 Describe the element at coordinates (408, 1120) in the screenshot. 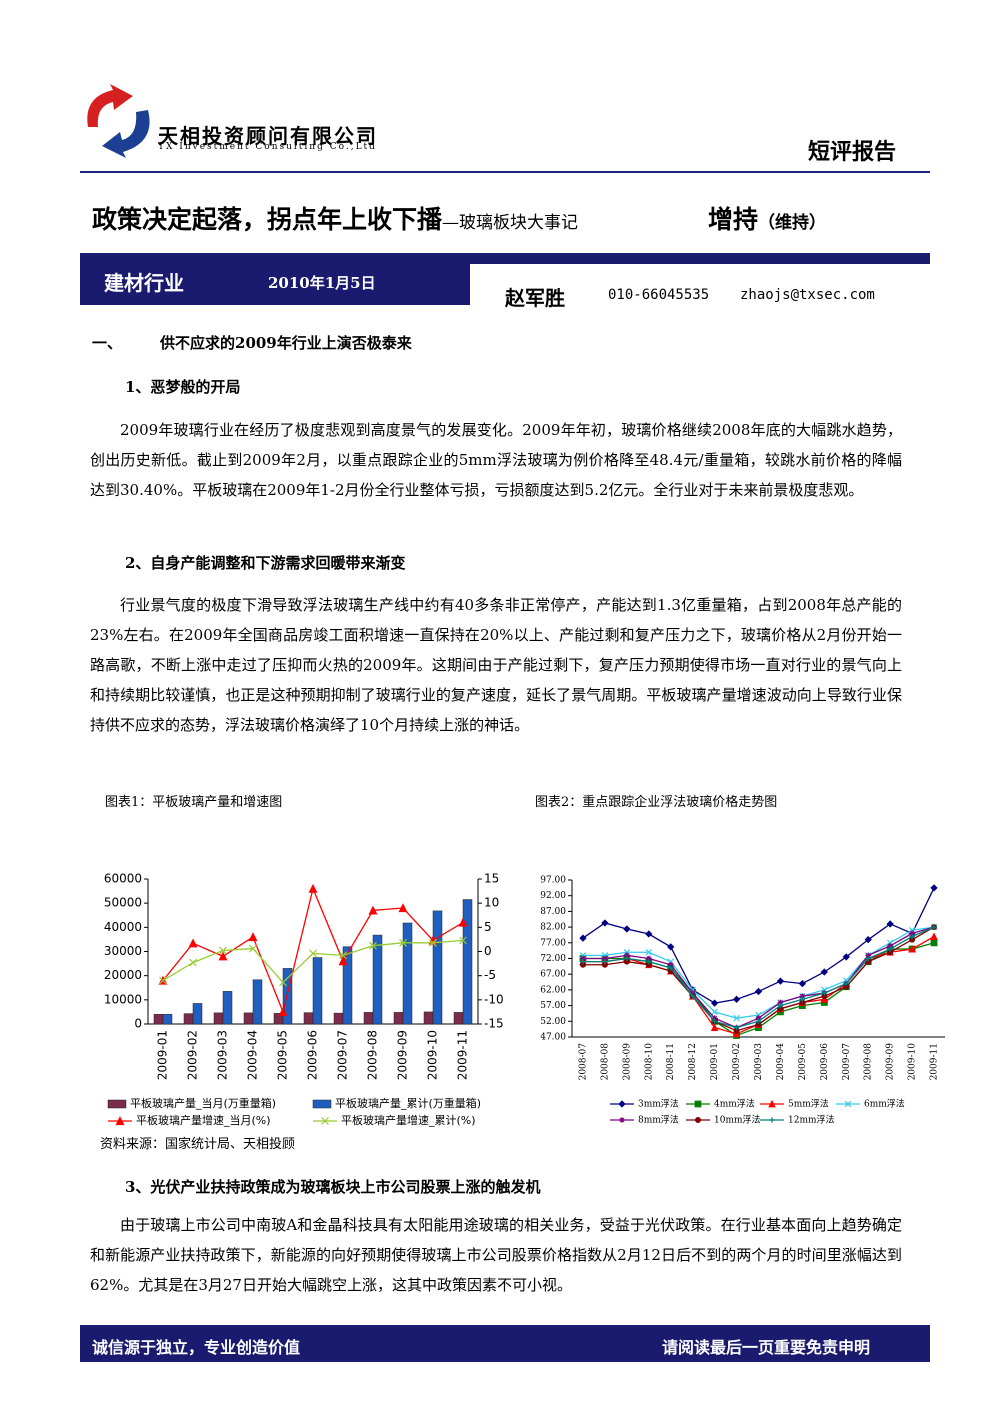

I see `legend-label: 平板玻璃产量增速_累计(%)` at that location.